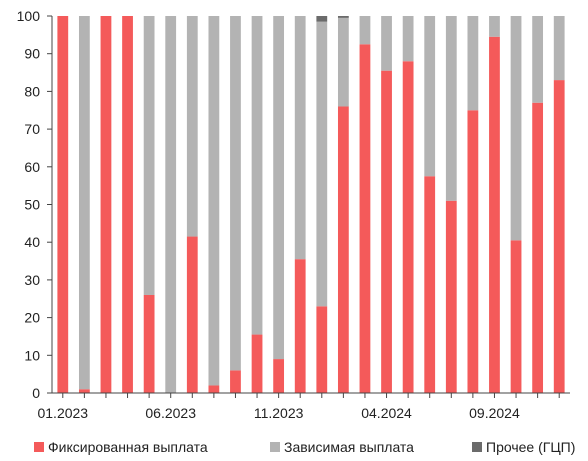 This screenshot has width=588, height=461. Describe the element at coordinates (477, 447) in the screenshot. I see `legend-swatch-other` at that location.